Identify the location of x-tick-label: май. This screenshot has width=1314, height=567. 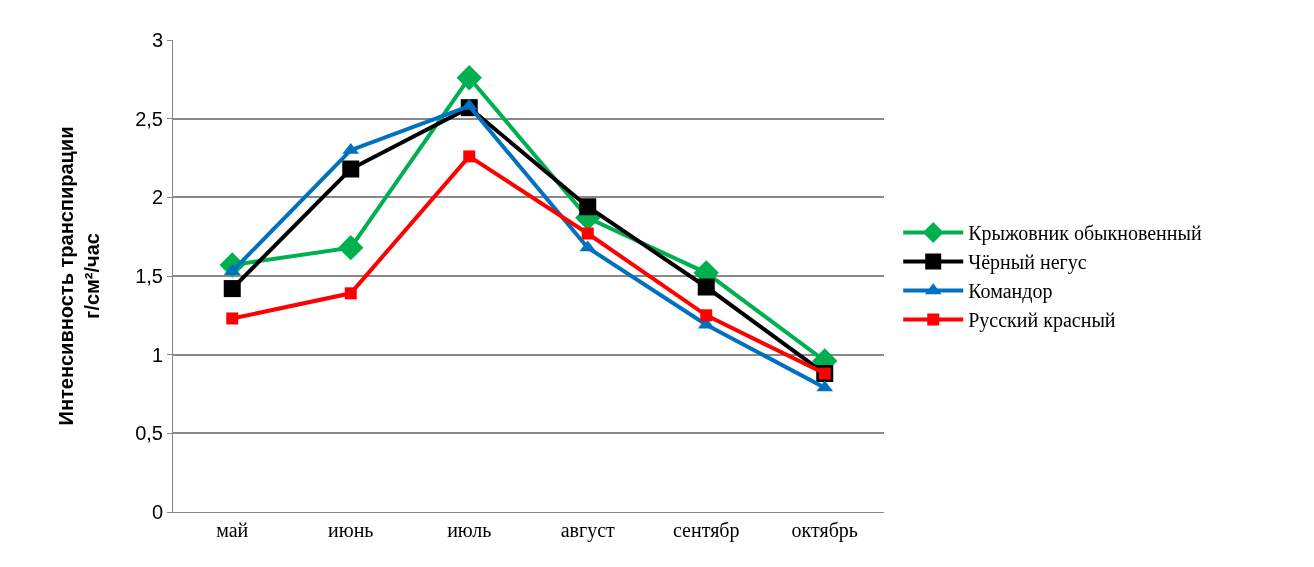
(232, 530).